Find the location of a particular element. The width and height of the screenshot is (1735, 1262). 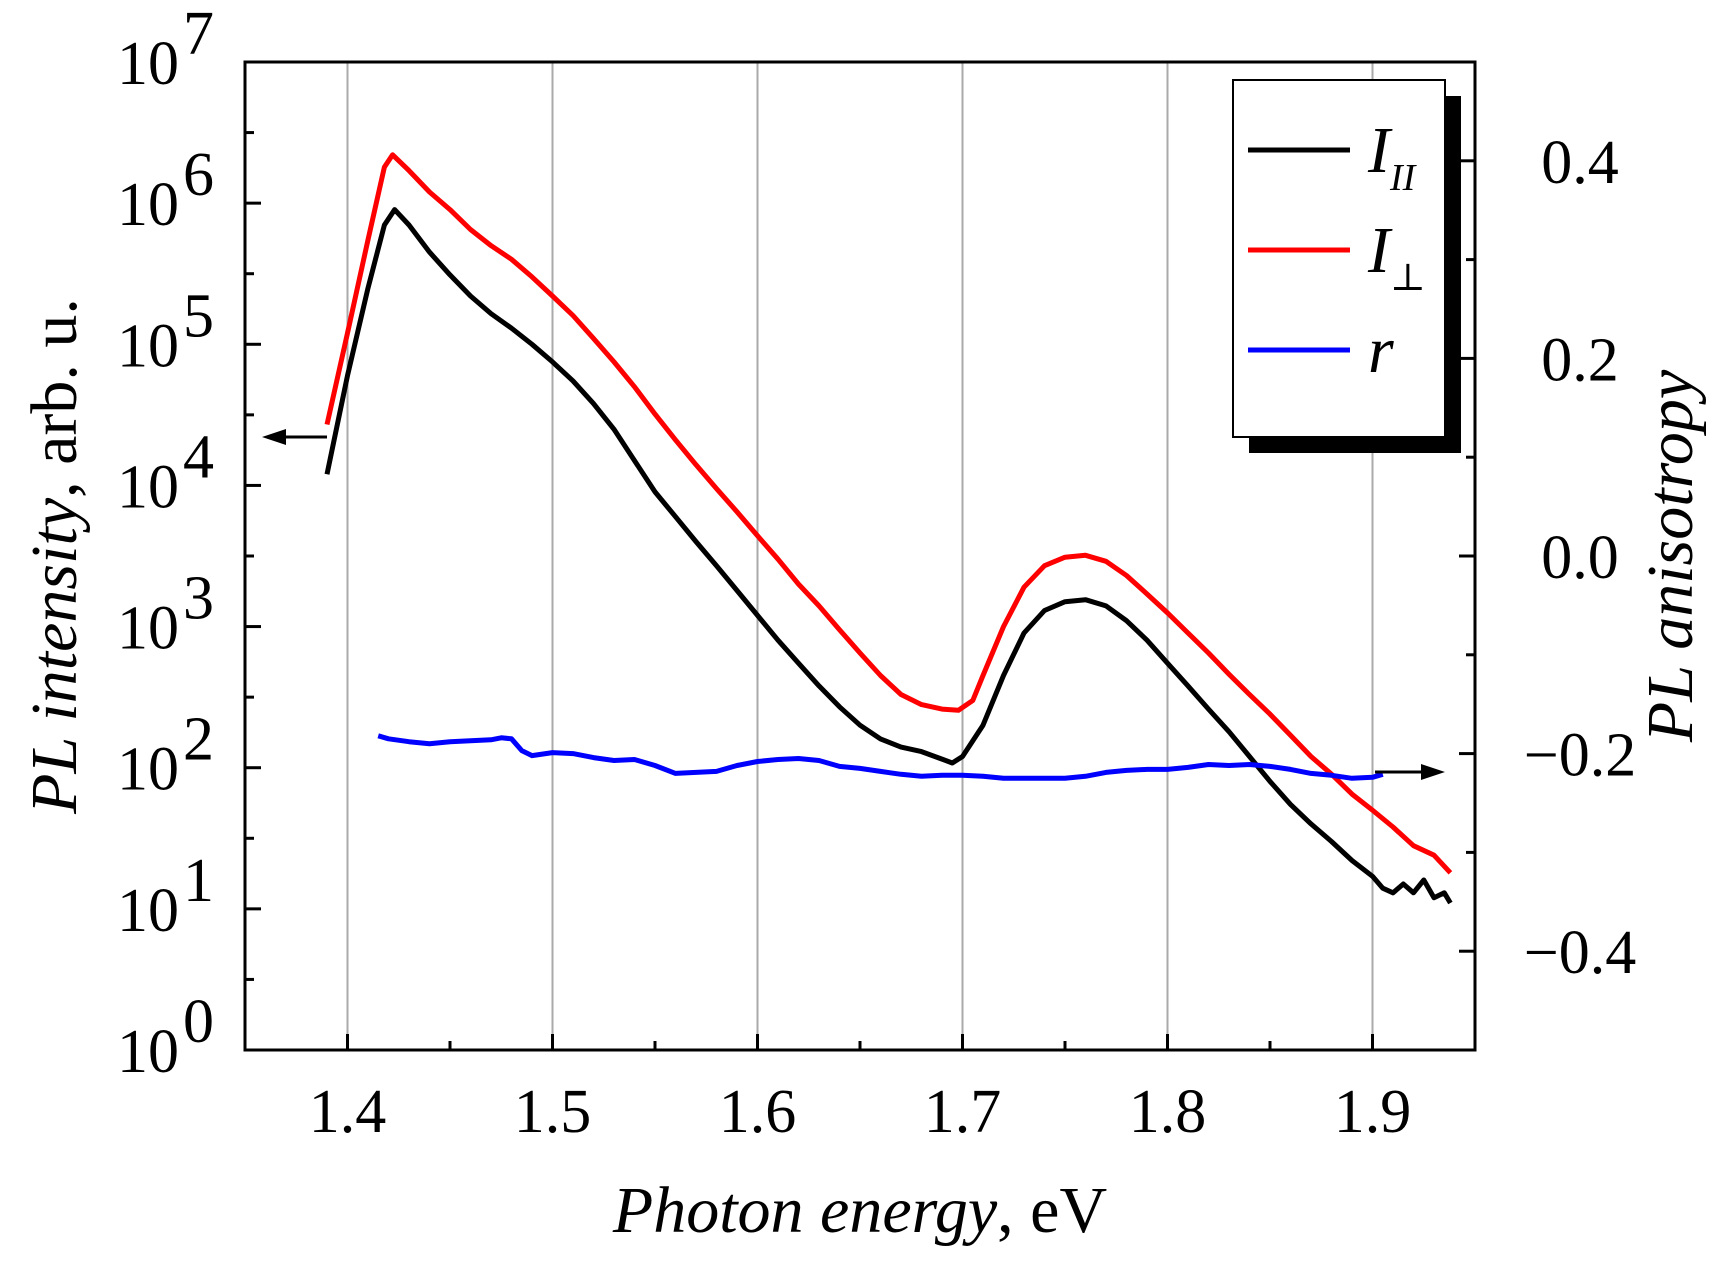

y-left-axis-title-unit: , arb. u. is located at coordinates (54, 398).